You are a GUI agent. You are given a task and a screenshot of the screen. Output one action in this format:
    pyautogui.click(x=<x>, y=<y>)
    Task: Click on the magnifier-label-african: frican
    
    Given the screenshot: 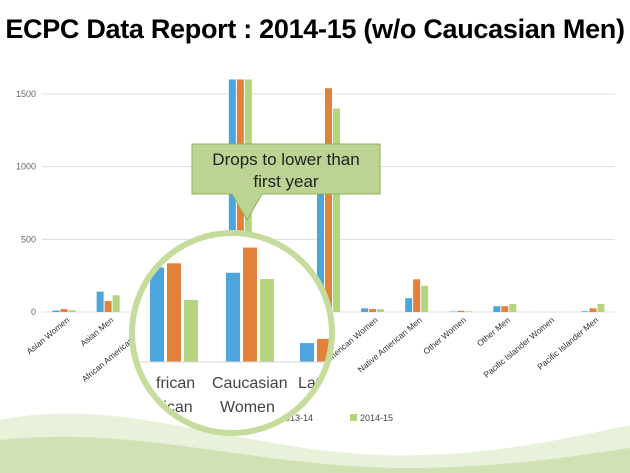 What is the action you would take?
    pyautogui.click(x=175, y=383)
    